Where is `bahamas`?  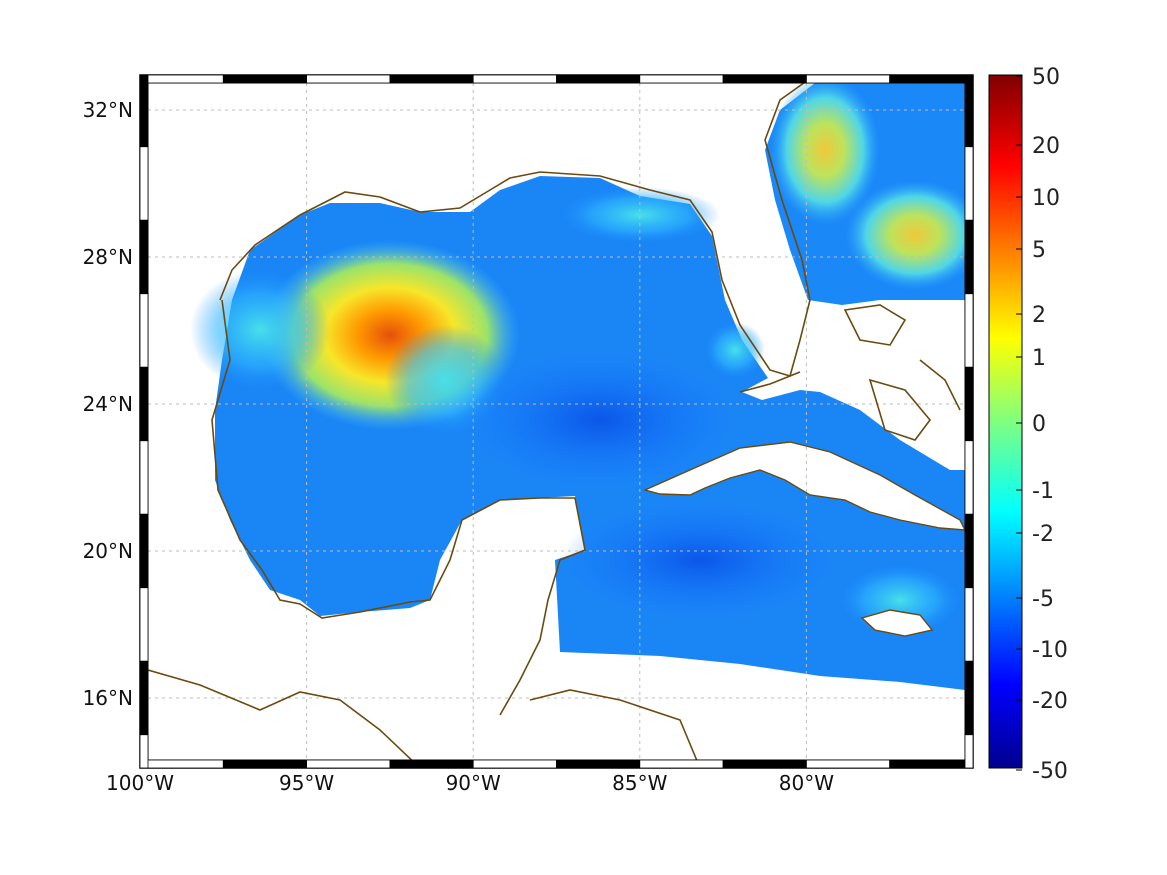 bahamas is located at coordinates (902, 372).